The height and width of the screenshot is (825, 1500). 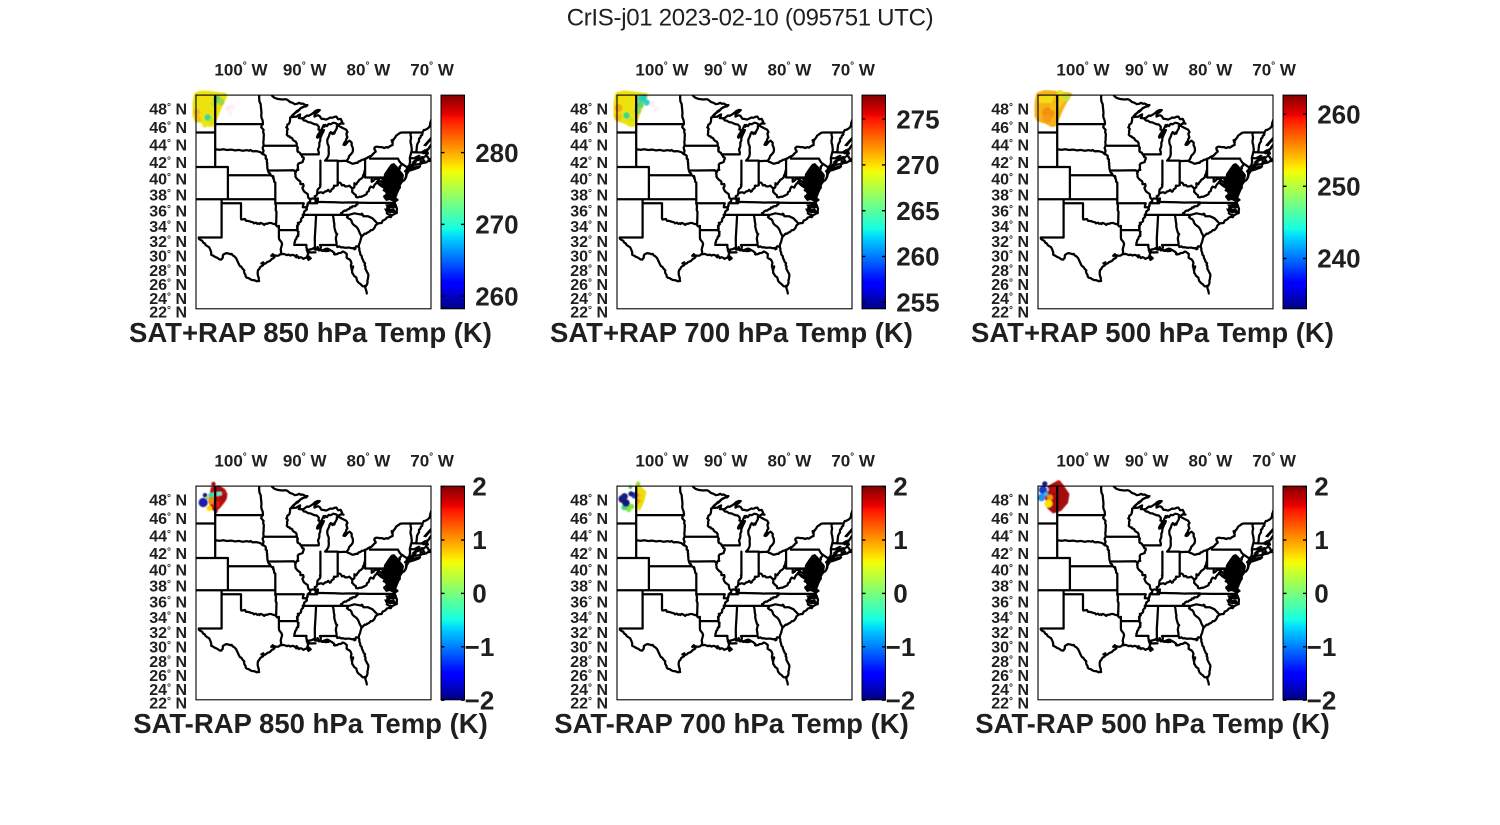 I want to click on svg-text: SAT-RAP 700 hPa Temp (K), so click(x=731, y=723).